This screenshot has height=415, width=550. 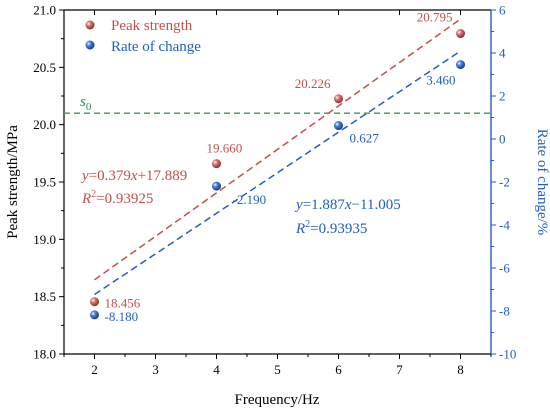 I want to click on data-label-rate-of-change: -8.180, so click(x=122, y=316).